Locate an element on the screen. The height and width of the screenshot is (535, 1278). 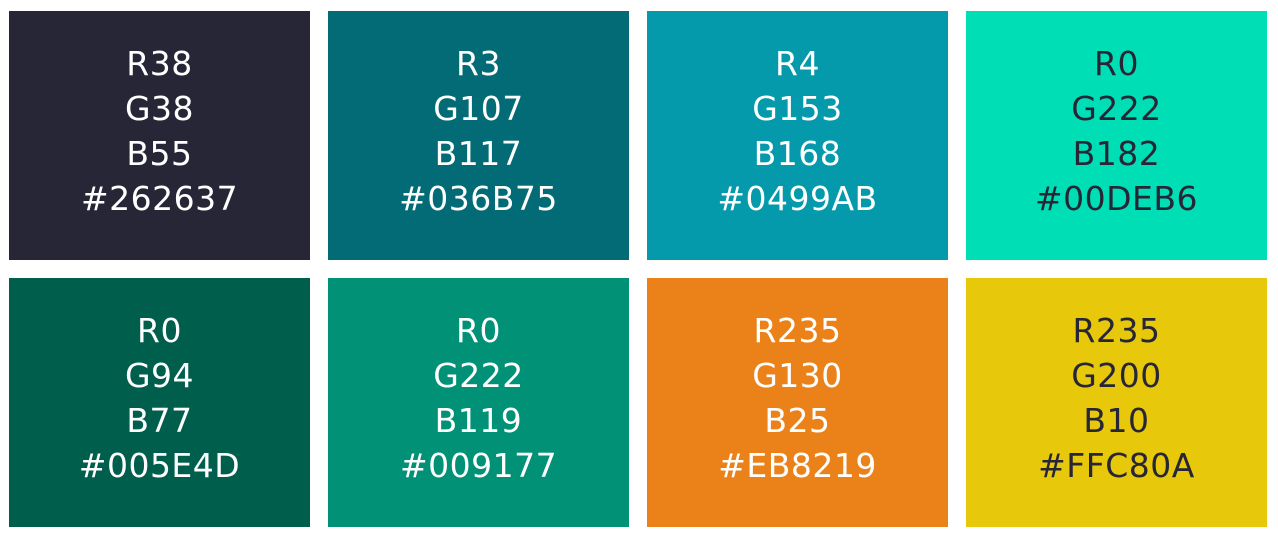
color-swatch: R0 G222 B119 #009177 is located at coordinates (478, 402).